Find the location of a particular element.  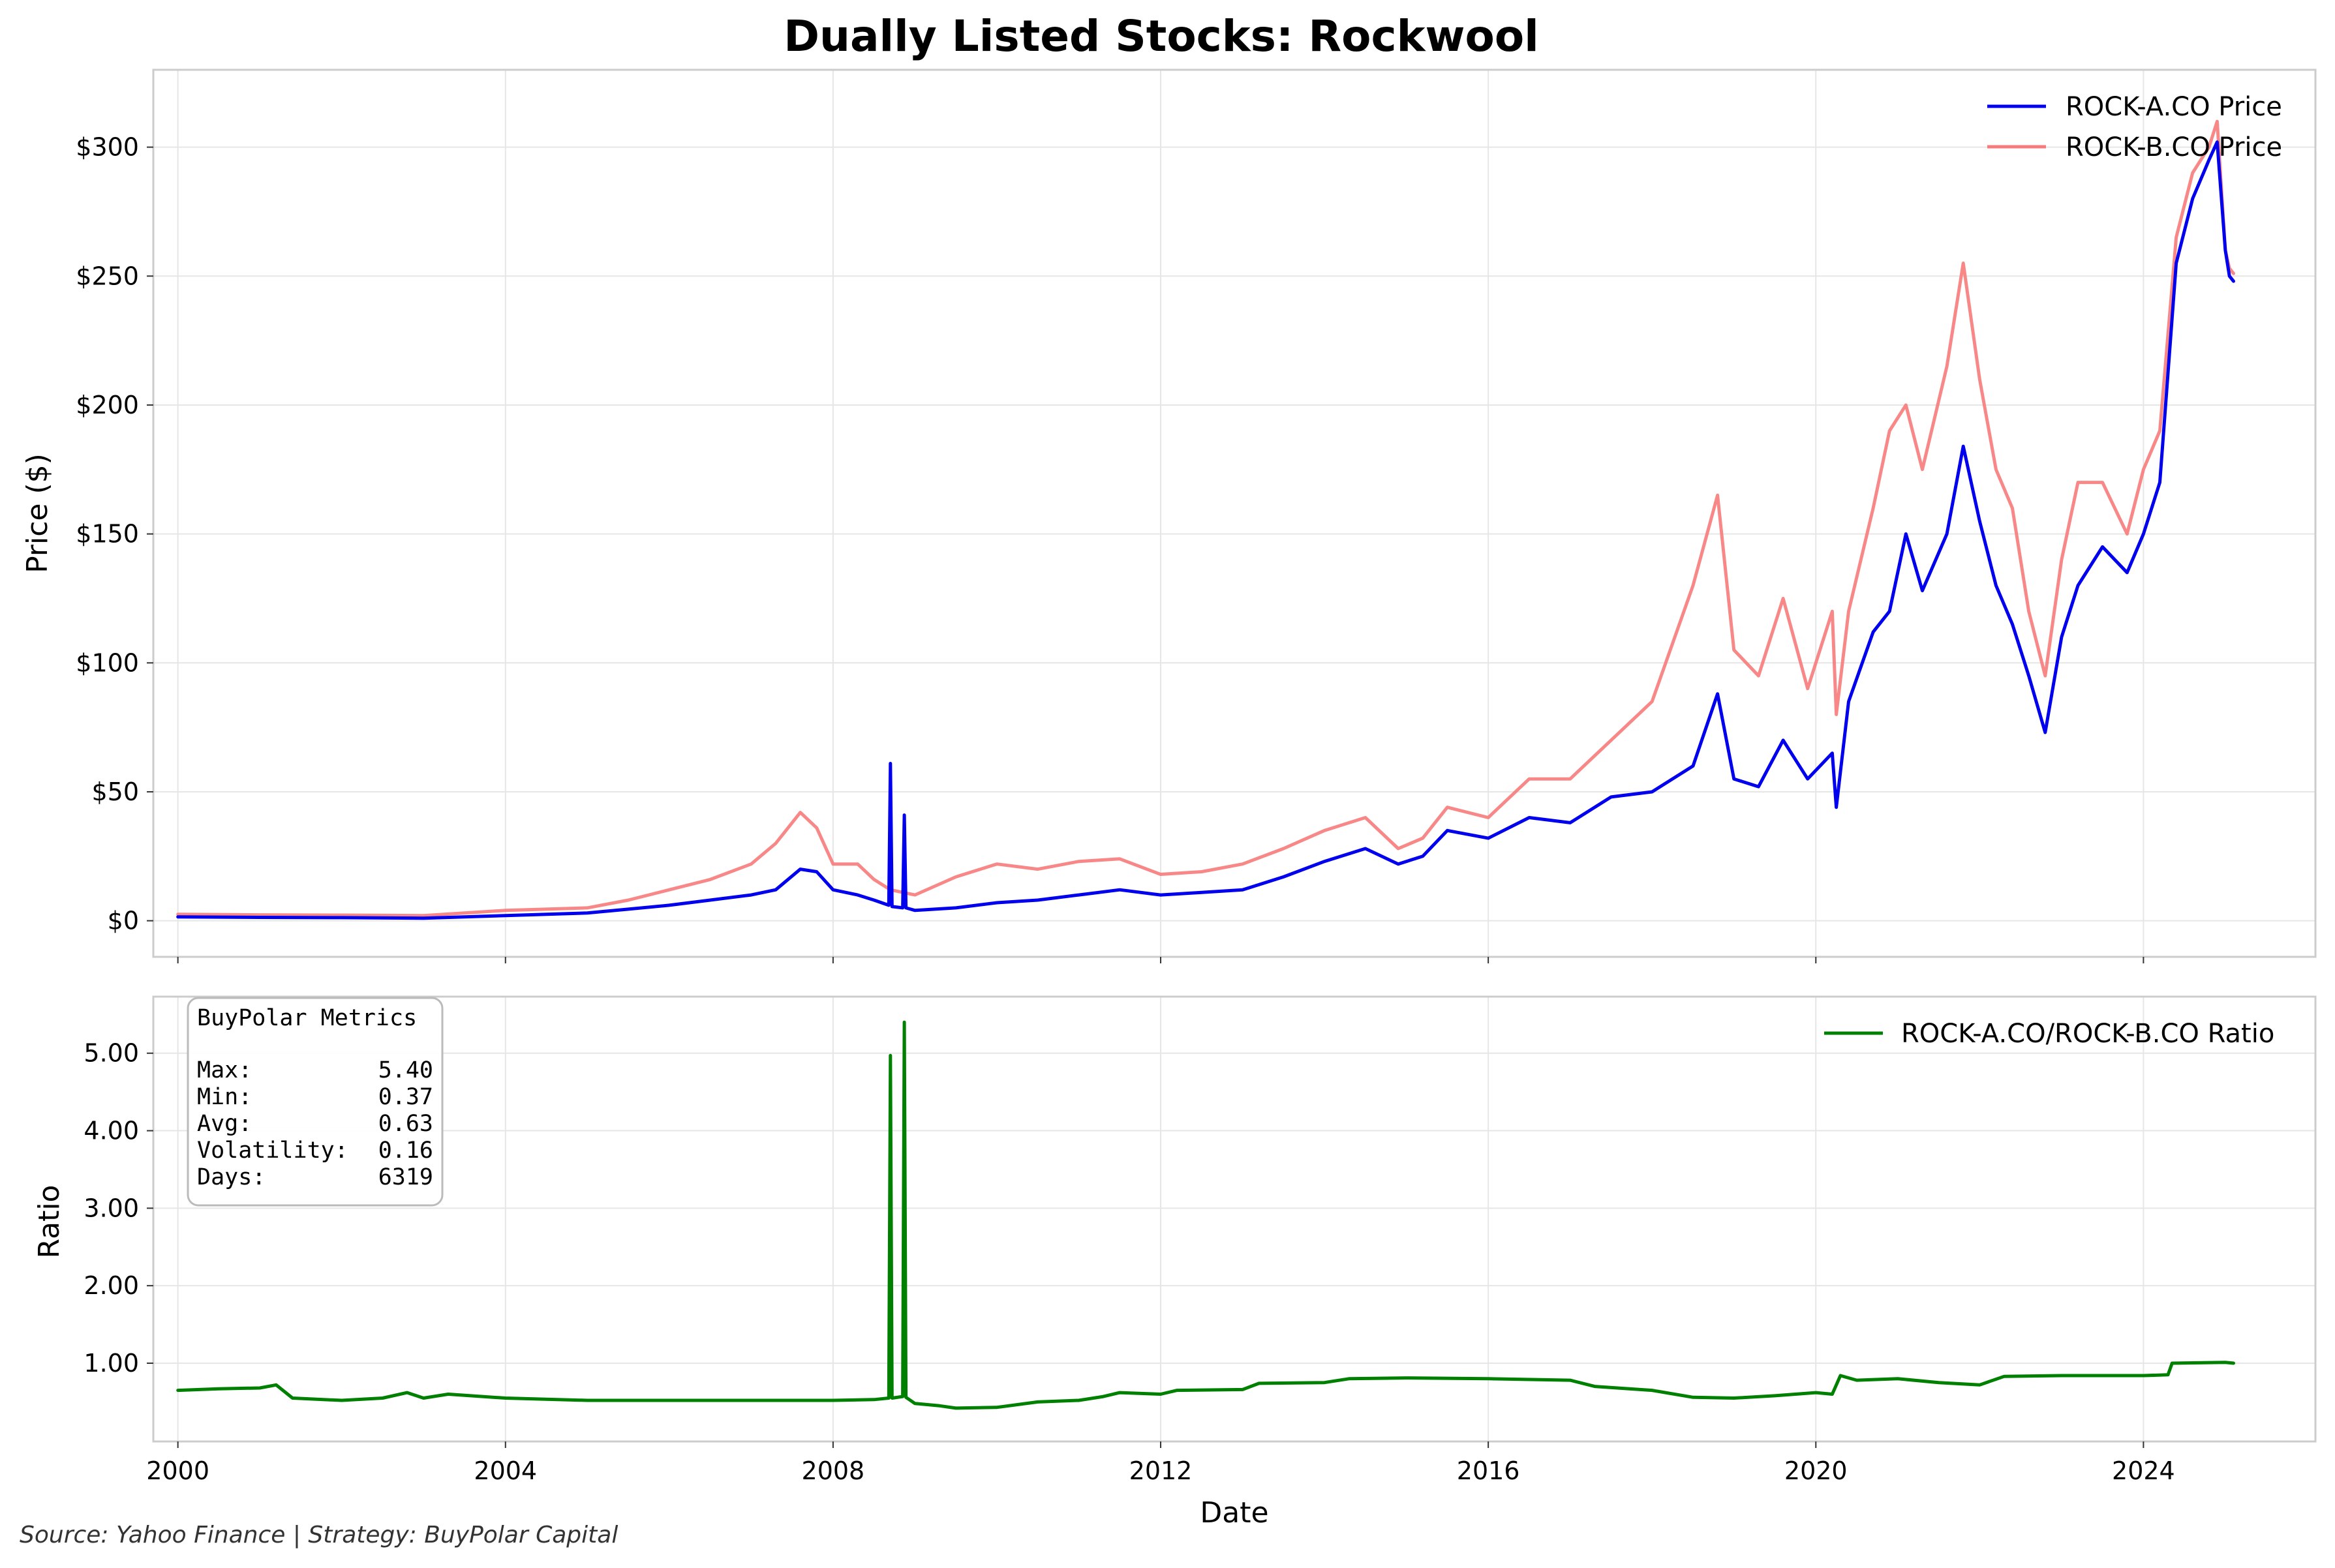

metrics-box-frame is located at coordinates (315, 1102).